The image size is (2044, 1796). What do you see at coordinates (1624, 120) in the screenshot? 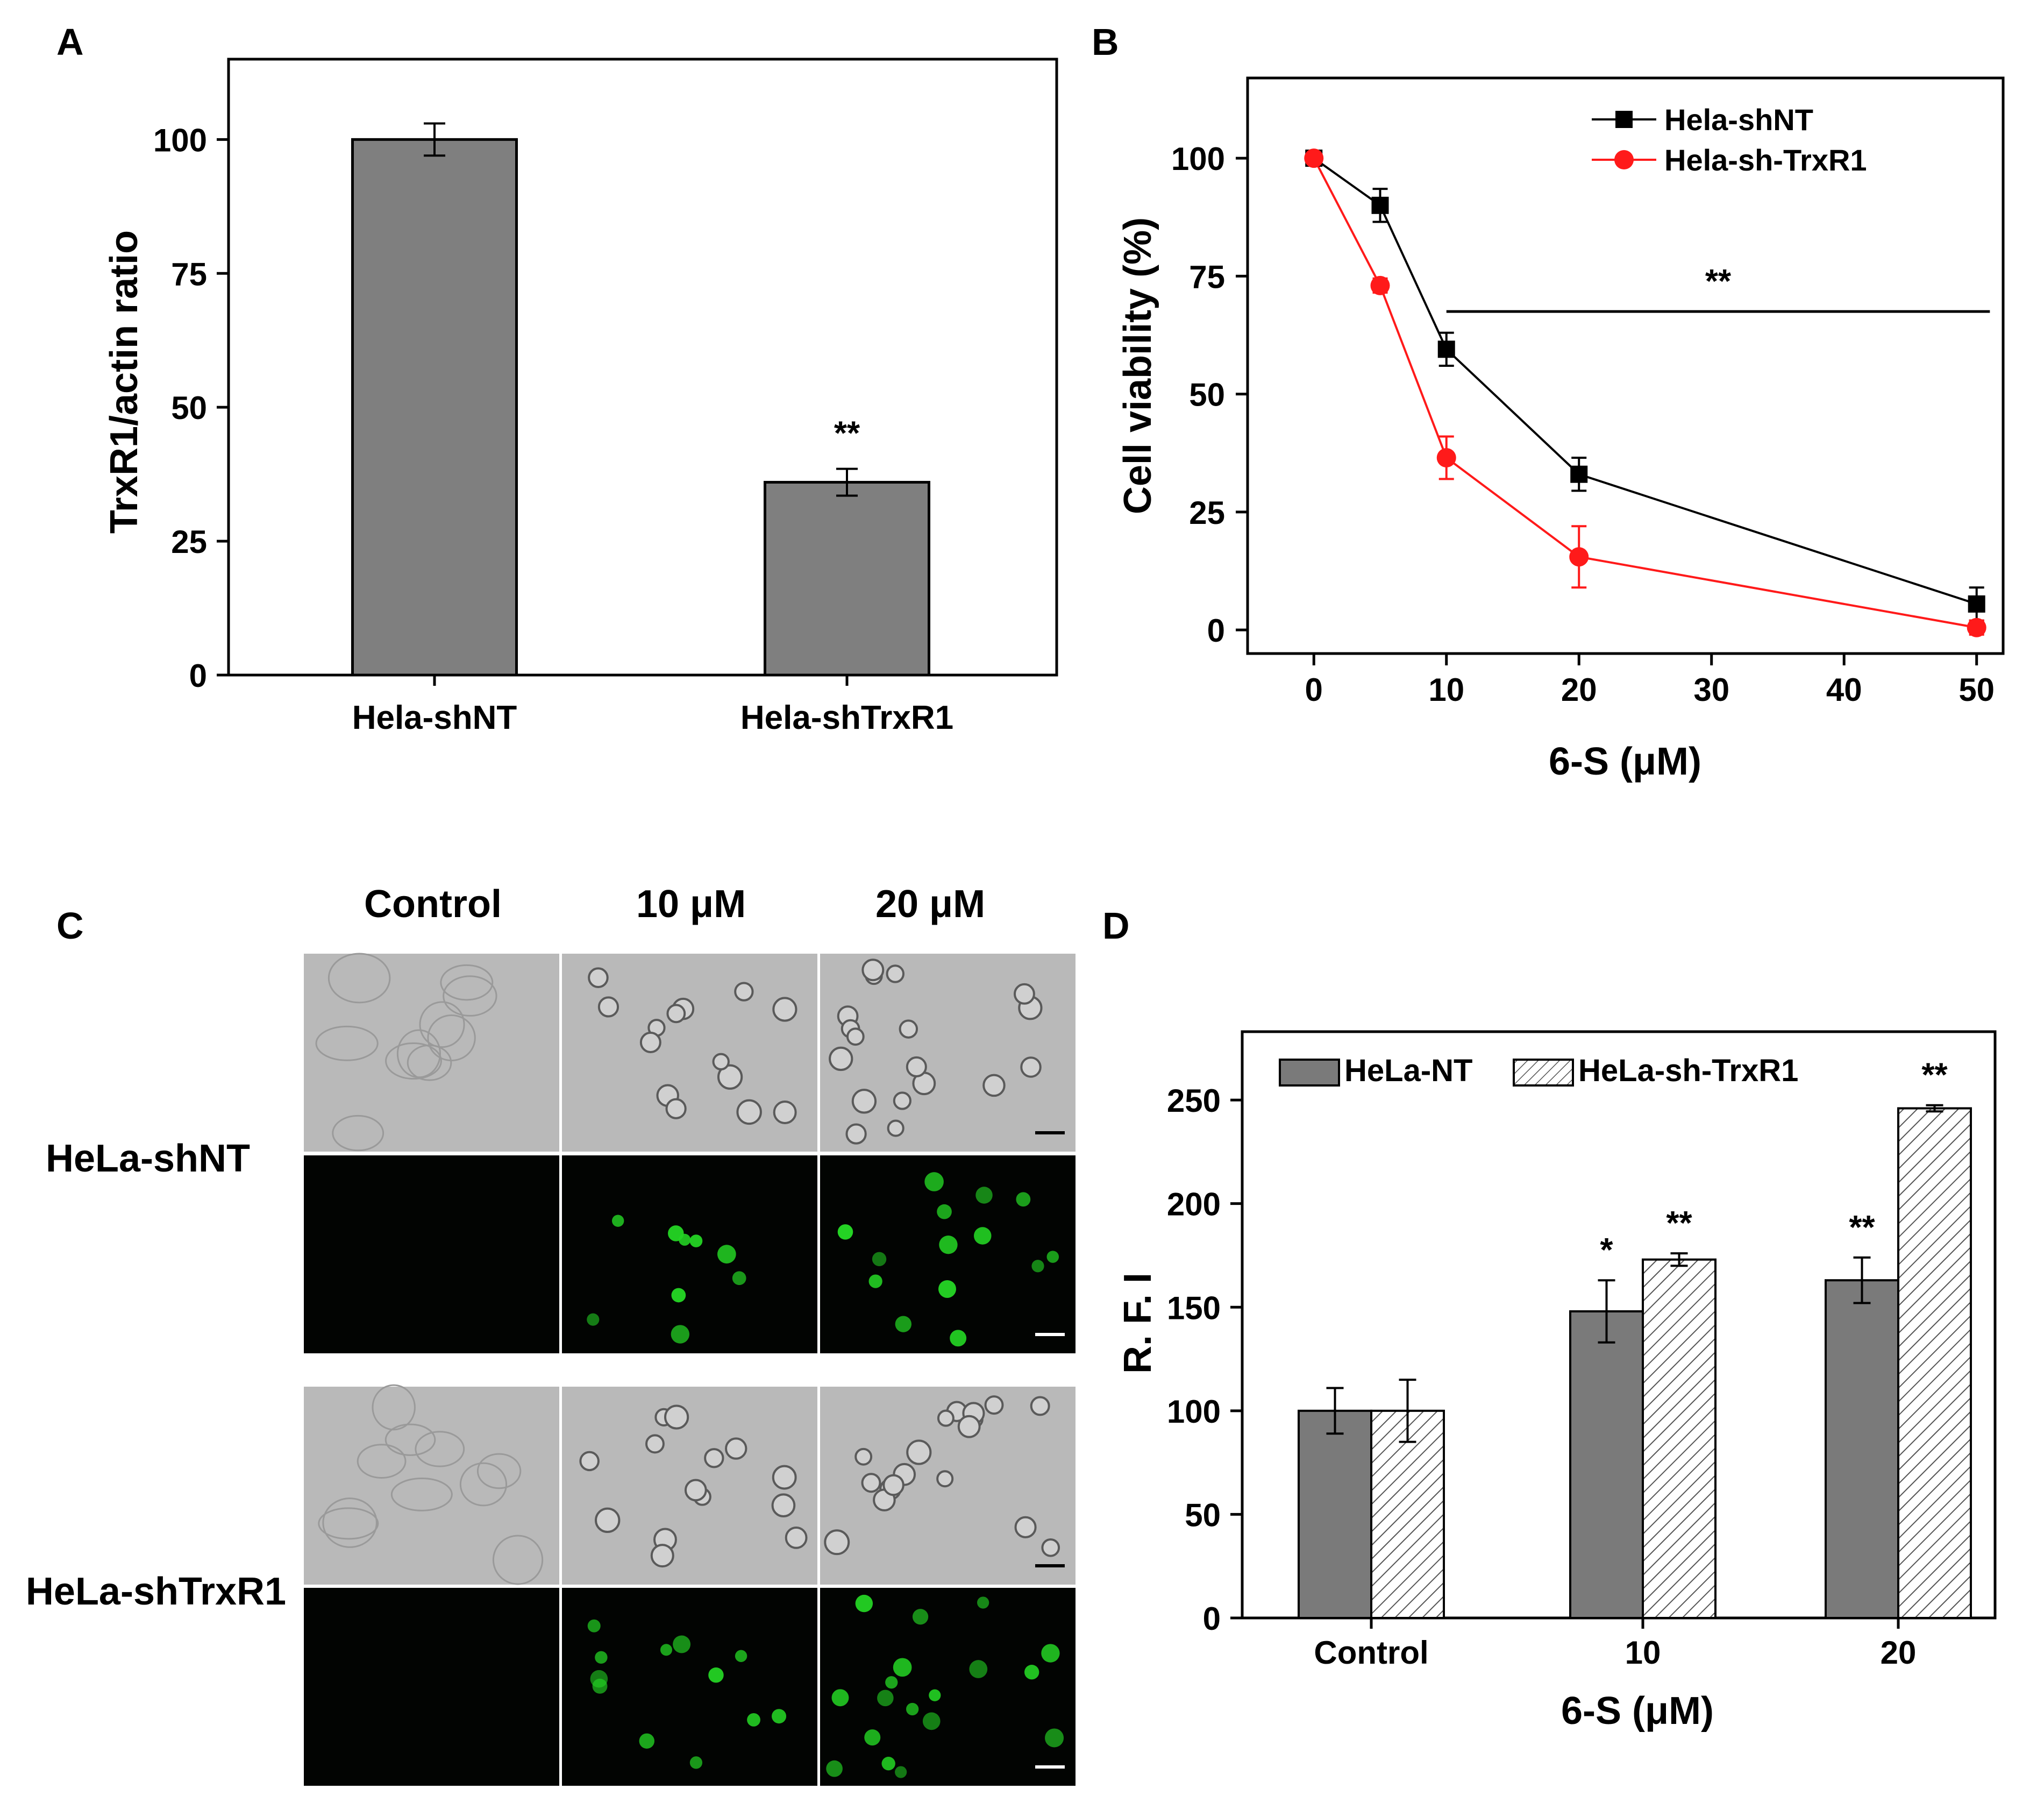
I see `legend-marker` at bounding box center [1624, 120].